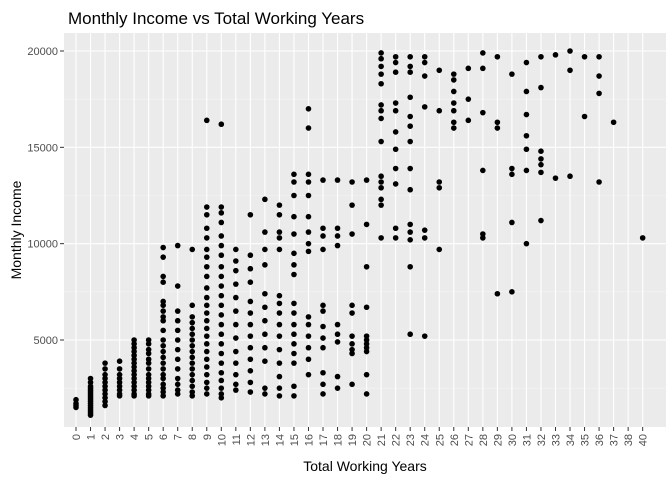 The width and height of the screenshot is (672, 480). I want to click on x-tick-label: 40, so click(644, 440).